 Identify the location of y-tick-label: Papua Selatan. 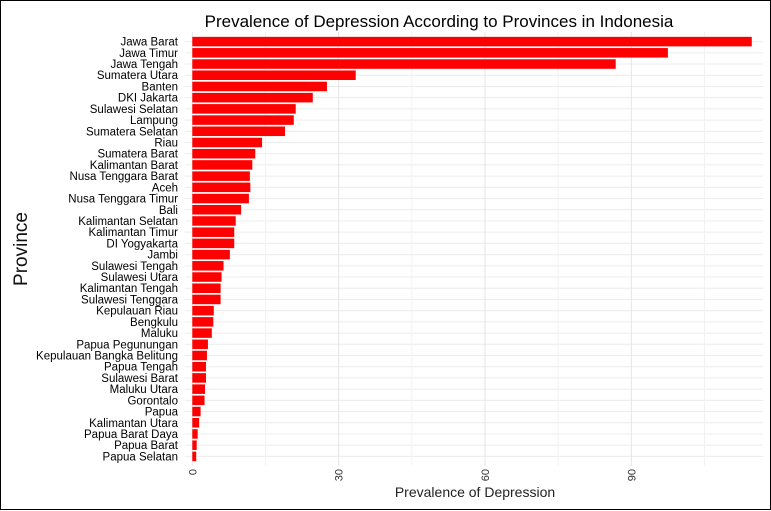
(140, 457).